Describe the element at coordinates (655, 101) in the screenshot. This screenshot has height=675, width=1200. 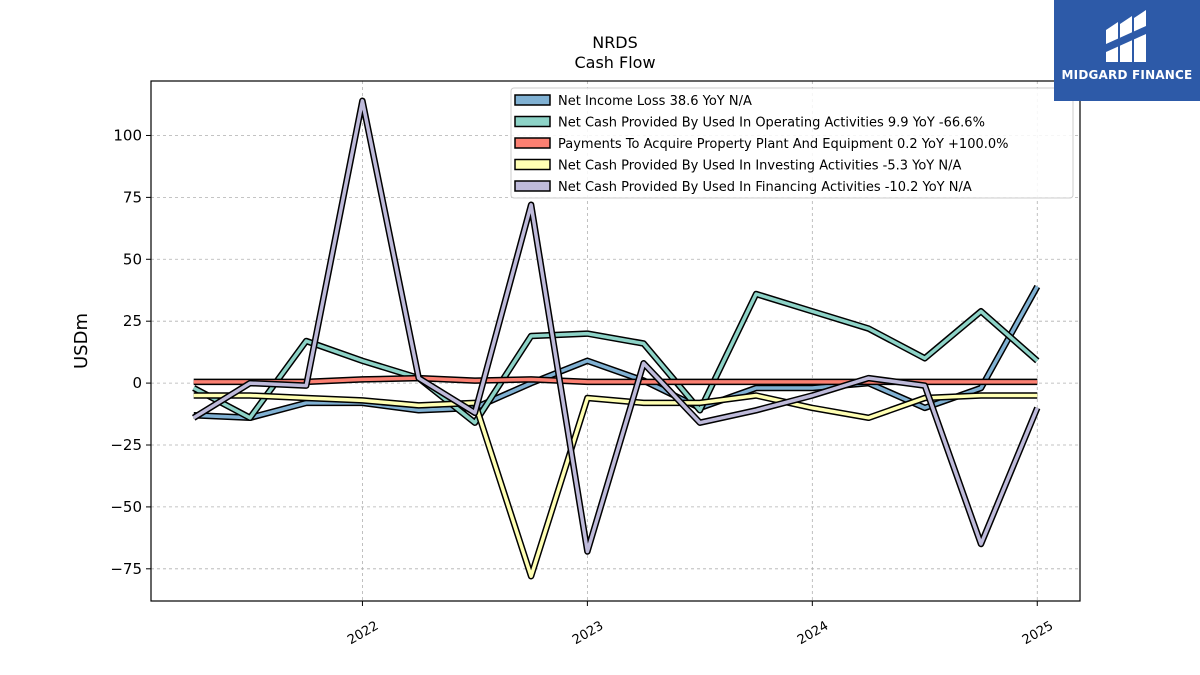
I see `legend-label: Net Income Loss 38.6 YoY N/A` at that location.